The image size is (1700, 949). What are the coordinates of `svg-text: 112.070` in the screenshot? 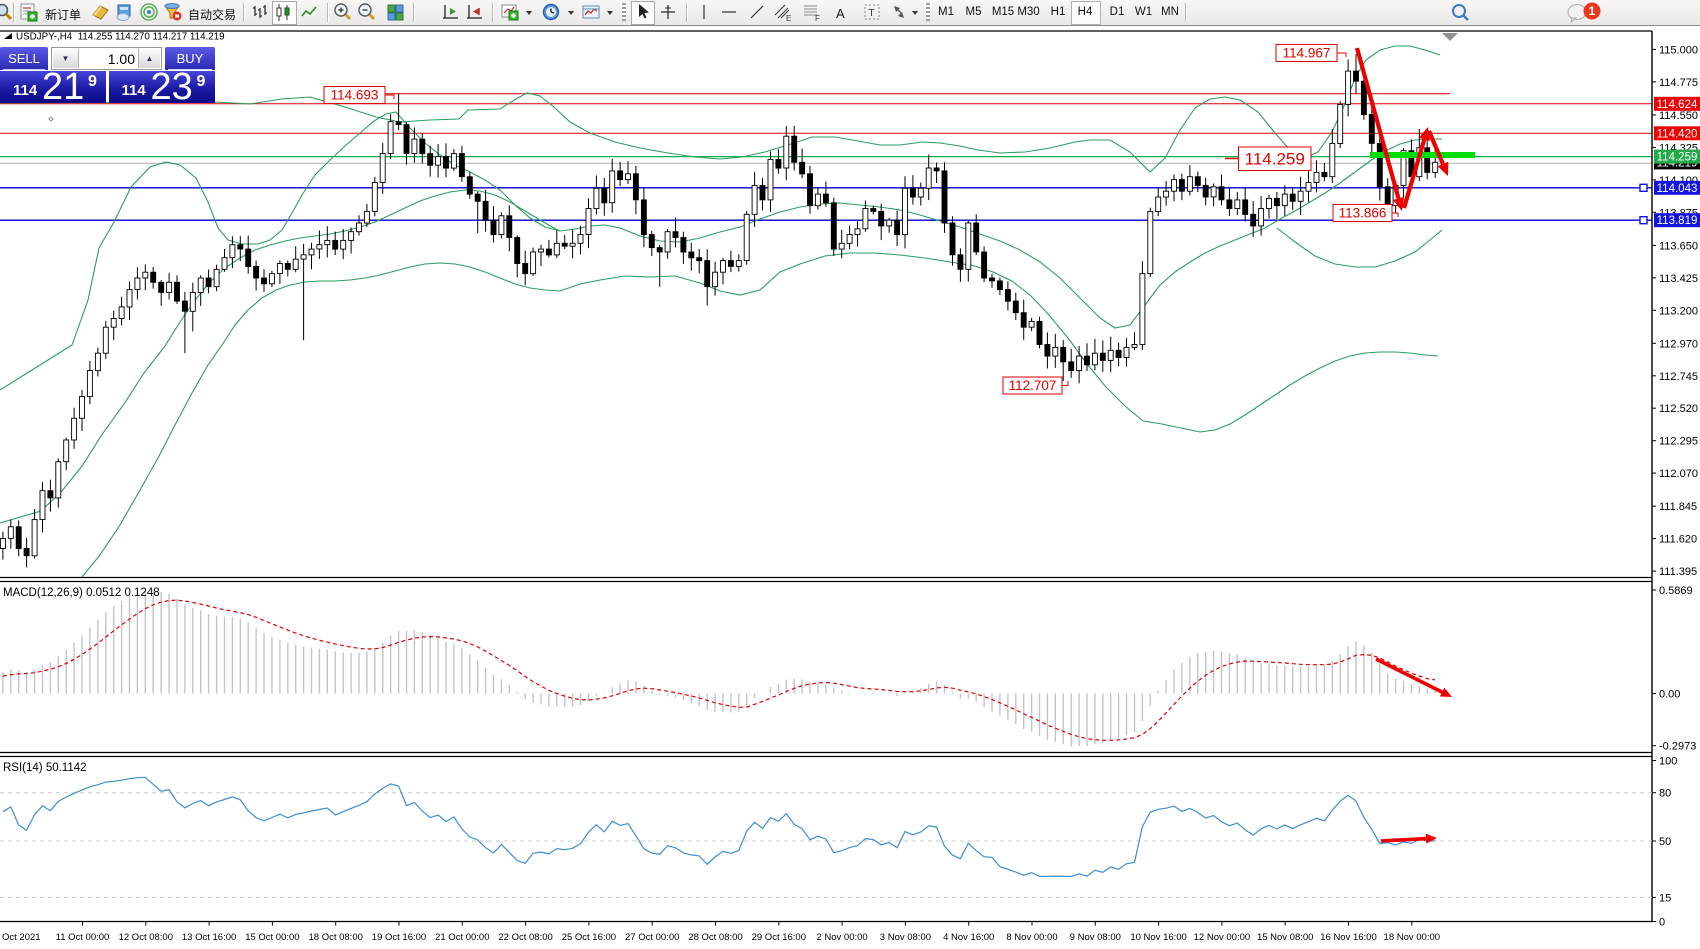 It's located at (1678, 474).